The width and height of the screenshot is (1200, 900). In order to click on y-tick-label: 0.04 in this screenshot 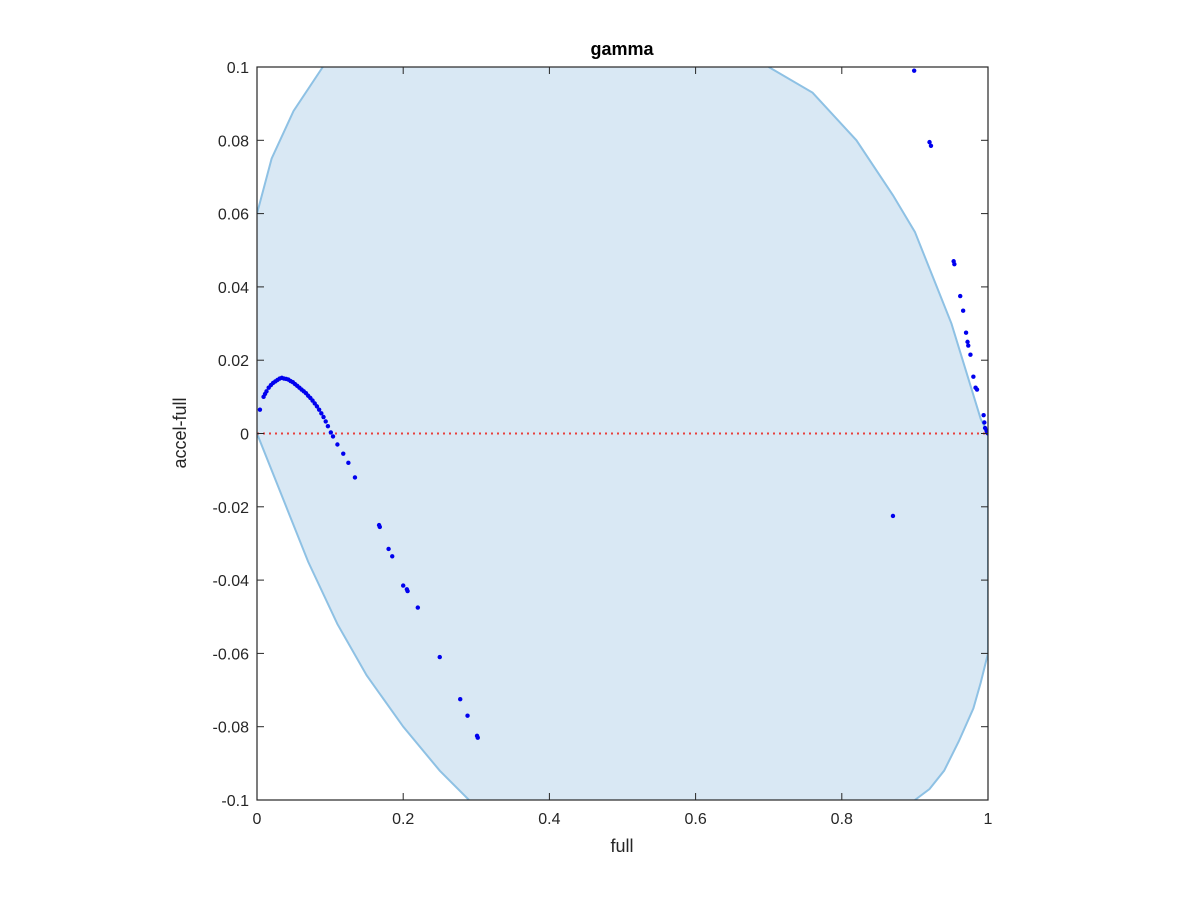, I will do `click(233, 288)`.